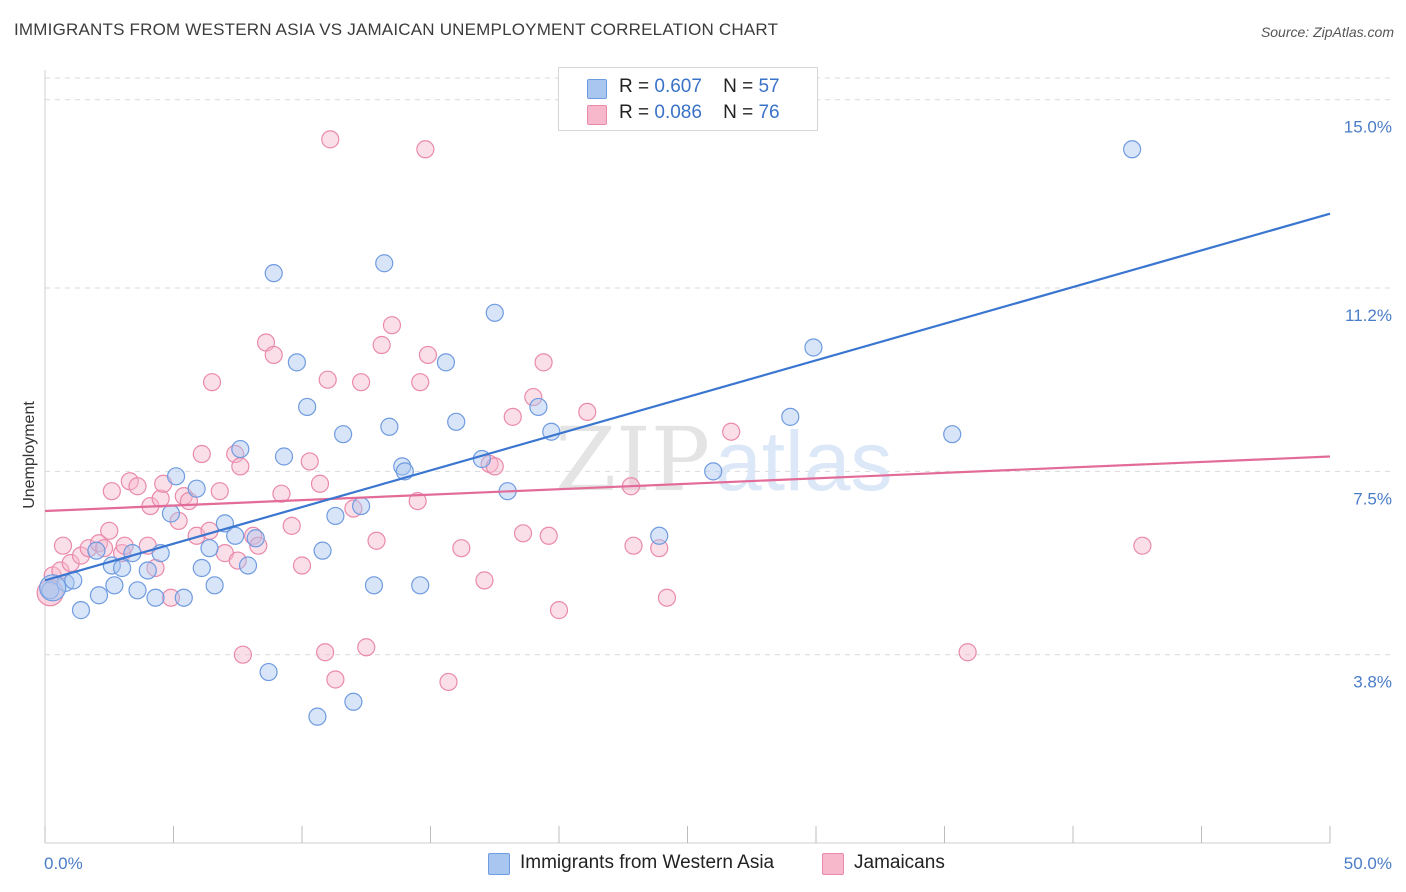 This screenshot has height=892, width=1406. Describe the element at coordinates (769, 86) in the screenshot. I see `n-value-blue: 57` at that location.